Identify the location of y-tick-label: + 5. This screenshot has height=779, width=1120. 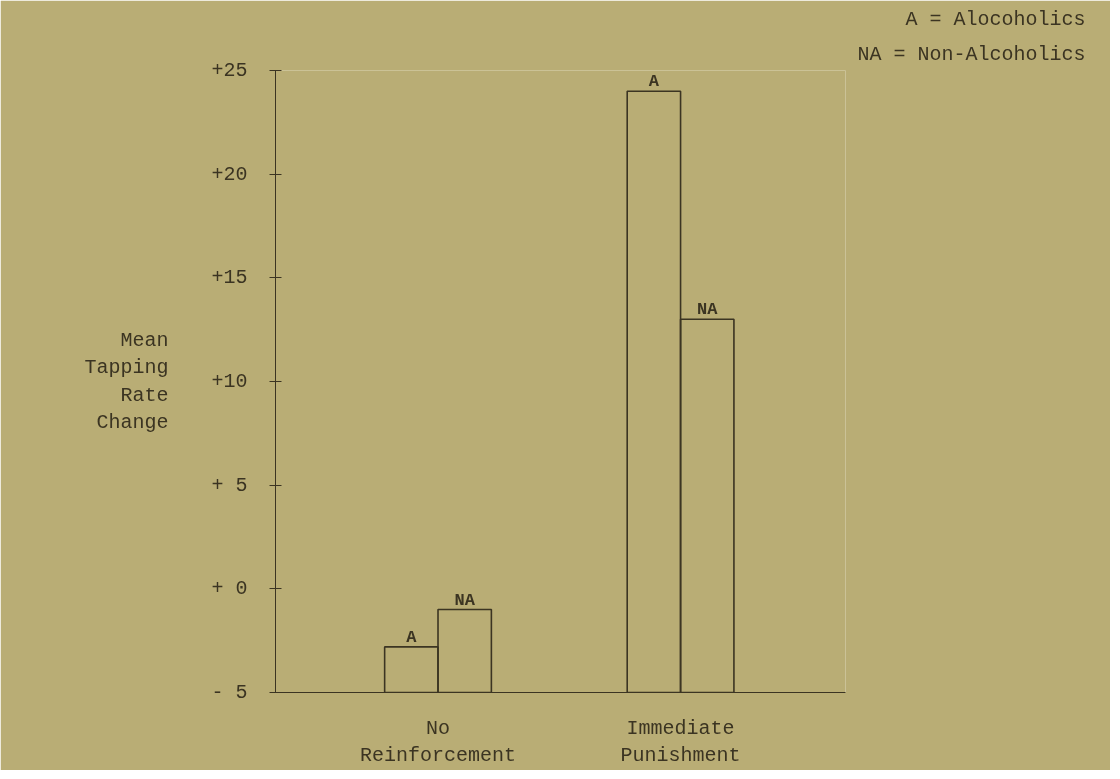
(229, 485).